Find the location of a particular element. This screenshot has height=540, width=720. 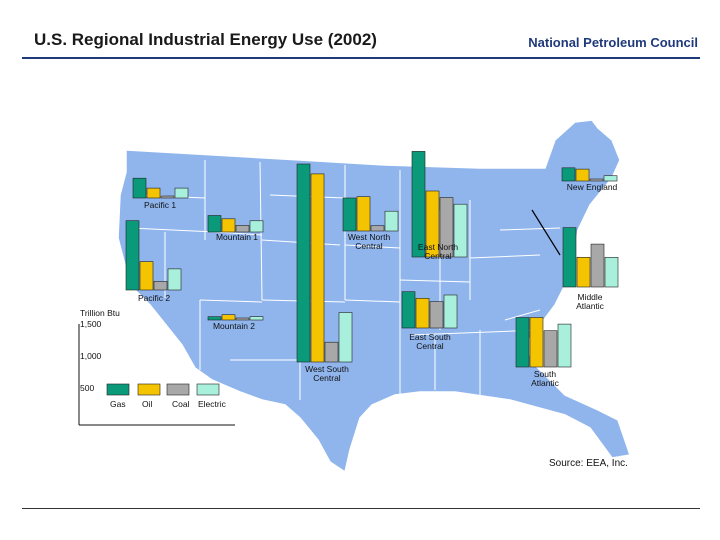

bar-group-west-south-central is located at coordinates (324, 263).